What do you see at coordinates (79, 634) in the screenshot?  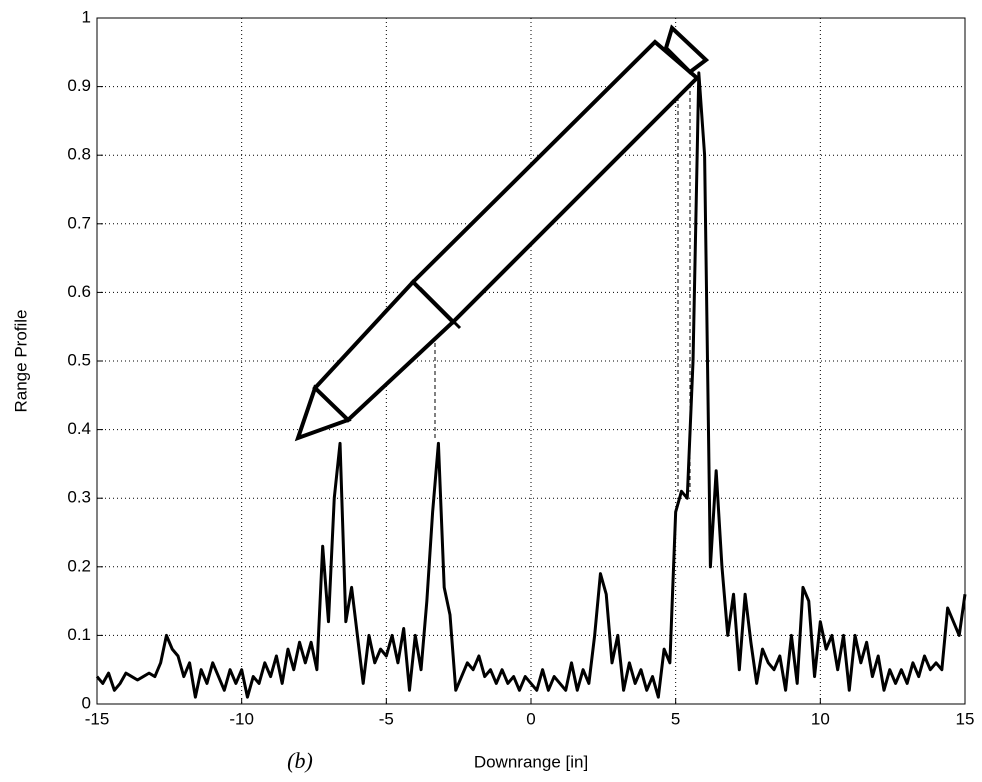 I see `y-tick-label: 0.1` at bounding box center [79, 634].